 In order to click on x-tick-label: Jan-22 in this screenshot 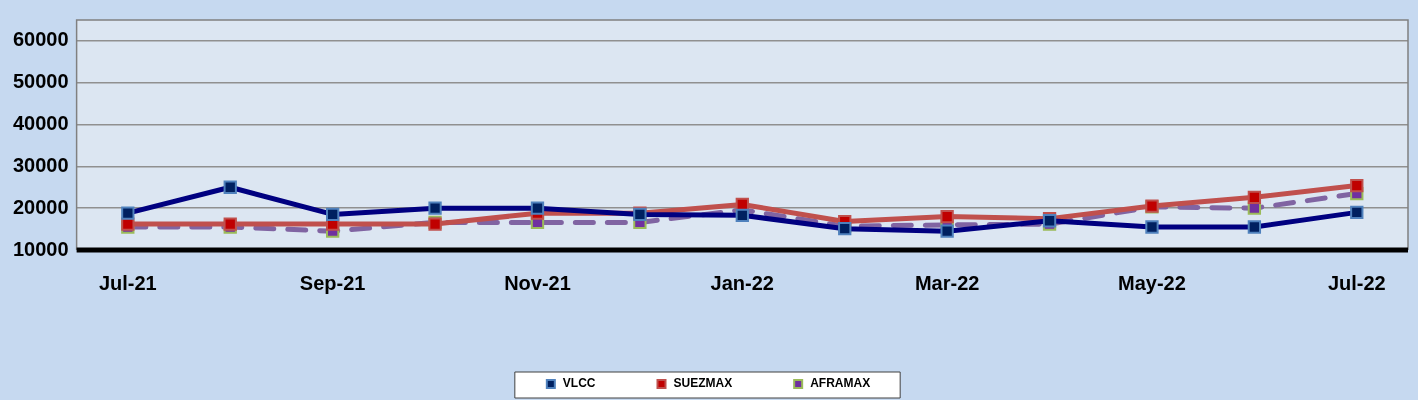, I will do `click(742, 282)`.